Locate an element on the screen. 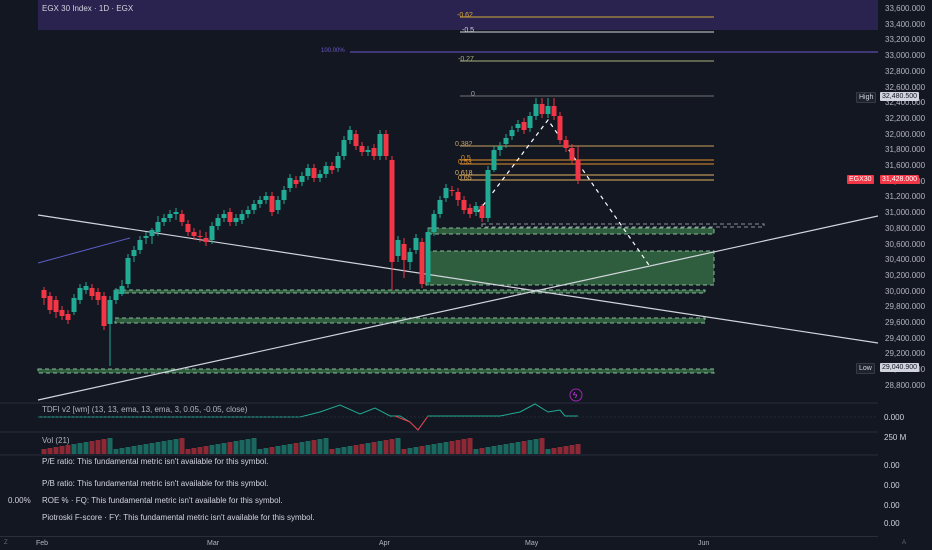 The height and width of the screenshot is (550, 932). price-axis-label: 31,200.000 is located at coordinates (905, 197).